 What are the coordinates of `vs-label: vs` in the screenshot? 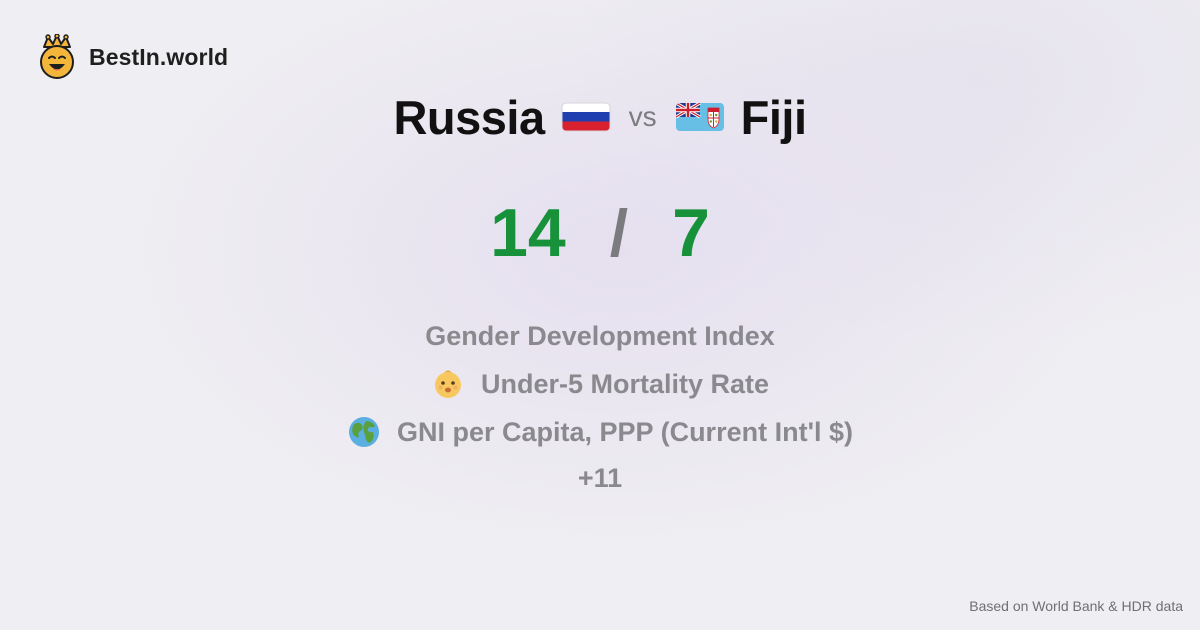 It's located at (642, 116).